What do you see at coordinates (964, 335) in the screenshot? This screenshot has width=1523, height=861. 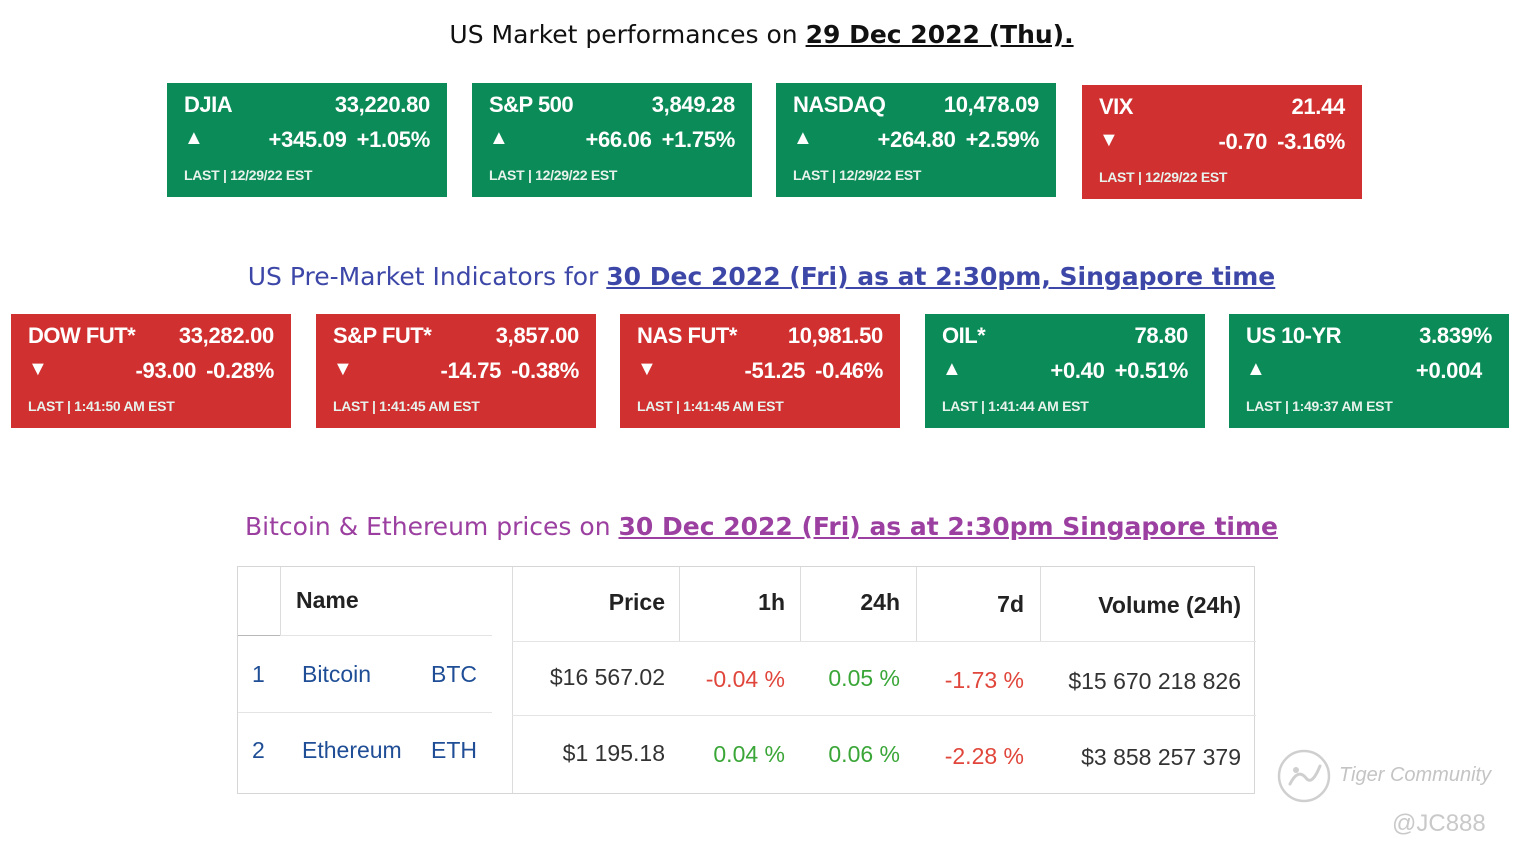 I see `tile-name: OIL*` at bounding box center [964, 335].